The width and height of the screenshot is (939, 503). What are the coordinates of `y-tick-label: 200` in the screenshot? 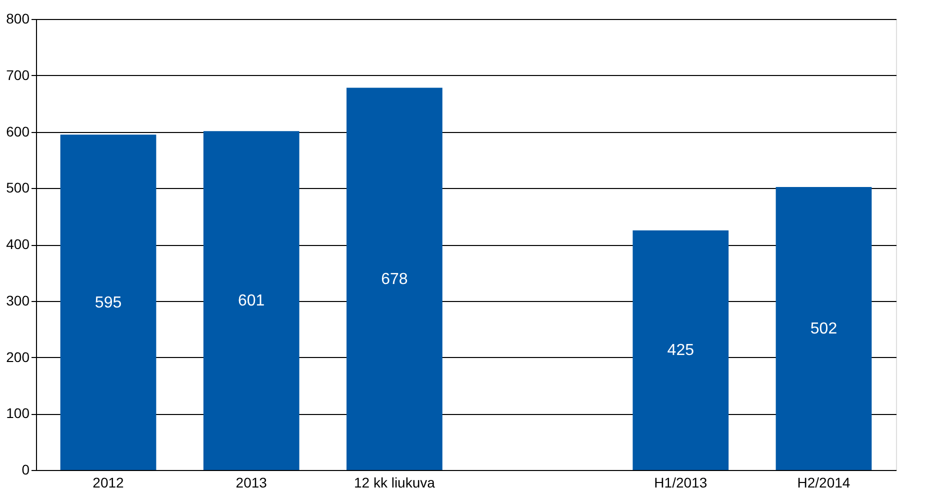 It's located at (18, 356).